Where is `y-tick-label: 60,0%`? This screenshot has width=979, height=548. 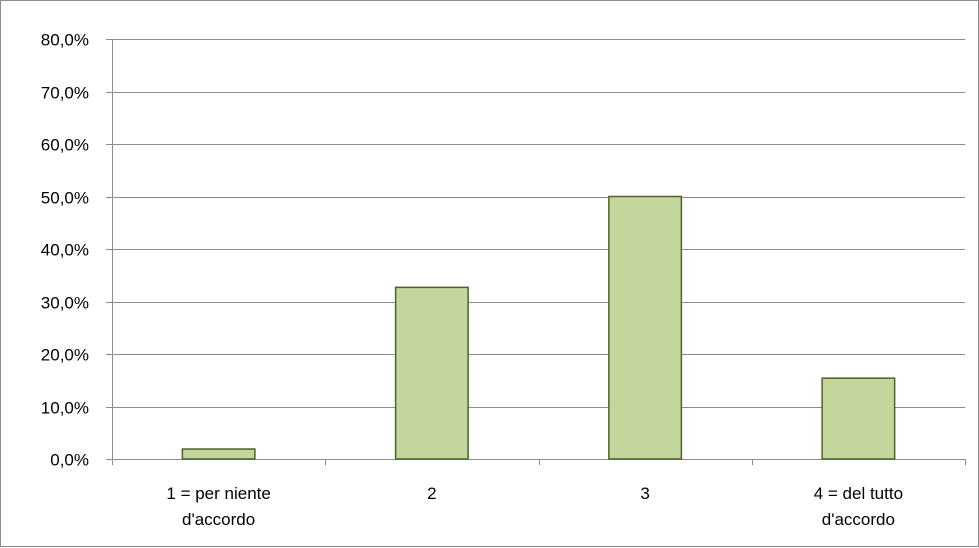
y-tick-label: 60,0% is located at coordinates (65, 145).